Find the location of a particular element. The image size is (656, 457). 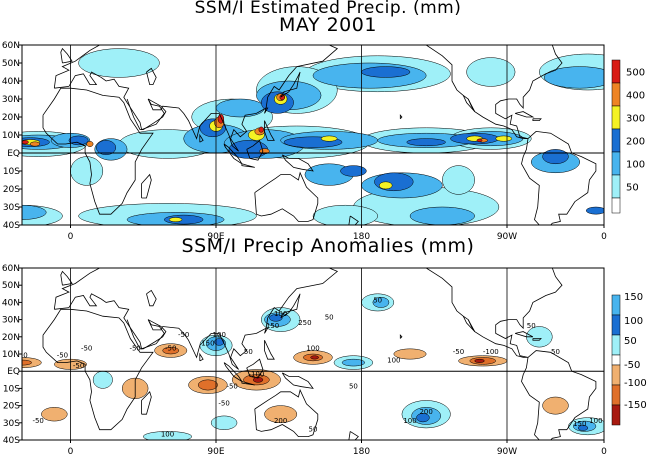

contour-label: -100 is located at coordinates (256, 374).